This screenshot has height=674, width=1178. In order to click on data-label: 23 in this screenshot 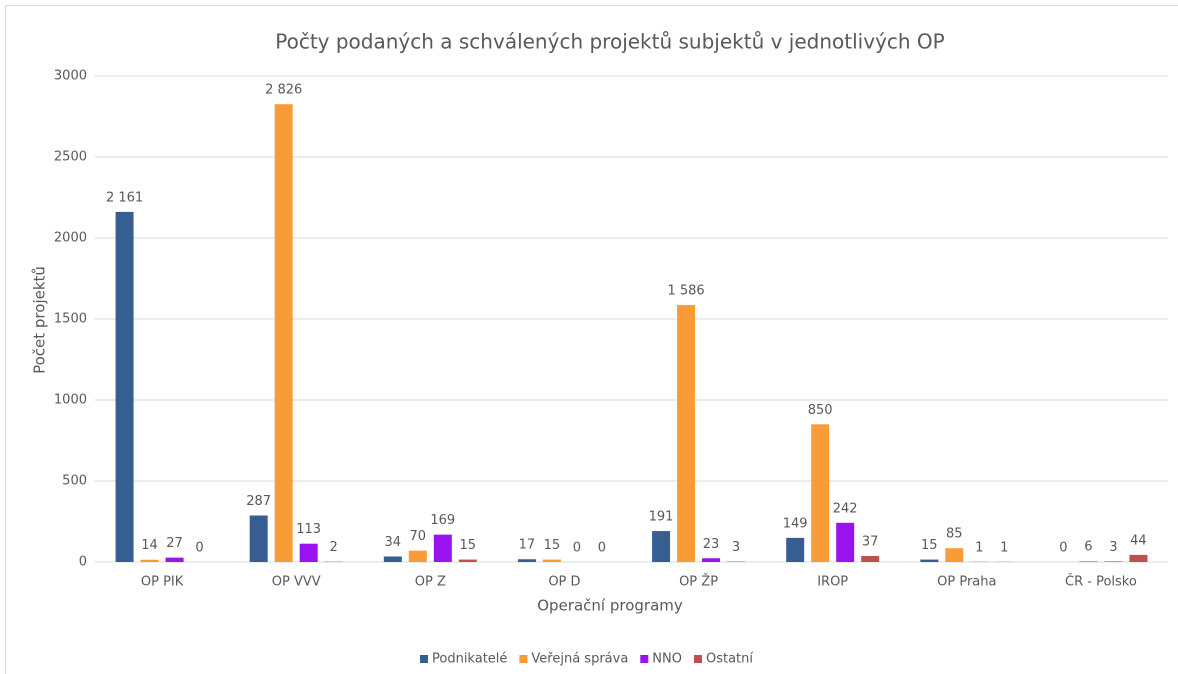, I will do `click(711, 544)`.